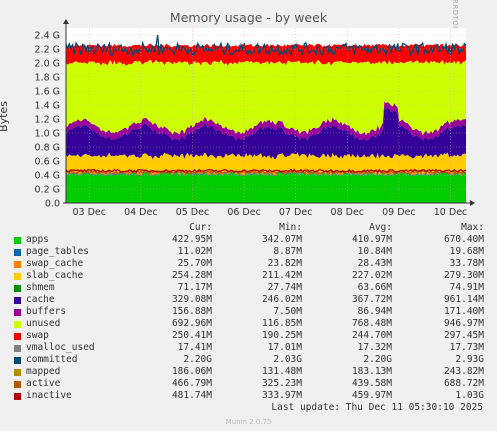  What do you see at coordinates (43, 383) in the screenshot?
I see `legend-name: active` at bounding box center [43, 383].